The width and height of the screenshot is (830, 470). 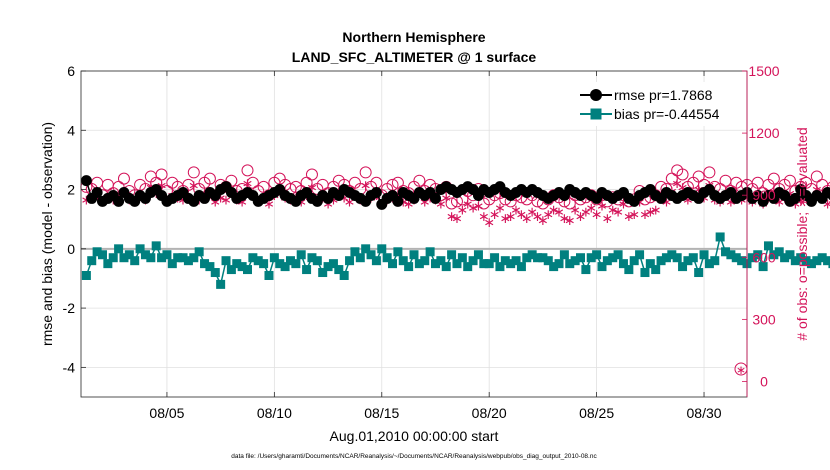 I want to click on zero-obs-circle, so click(x=741, y=369).